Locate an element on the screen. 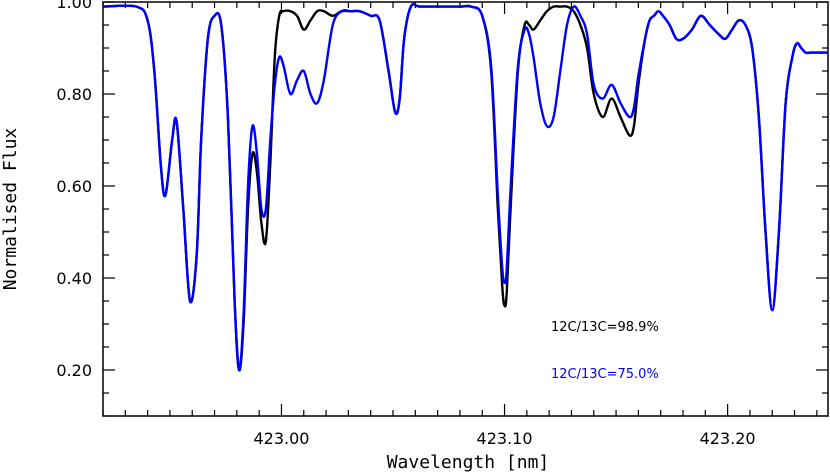 Image resolution: width=830 pixels, height=474 pixels. annotation-ratio-98-9: 12C/13C=98.9% is located at coordinates (605, 327).